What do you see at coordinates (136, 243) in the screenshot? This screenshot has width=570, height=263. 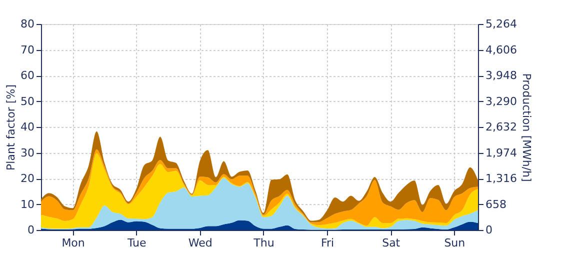 I see `x-tick-label: Tue` at bounding box center [136, 243].